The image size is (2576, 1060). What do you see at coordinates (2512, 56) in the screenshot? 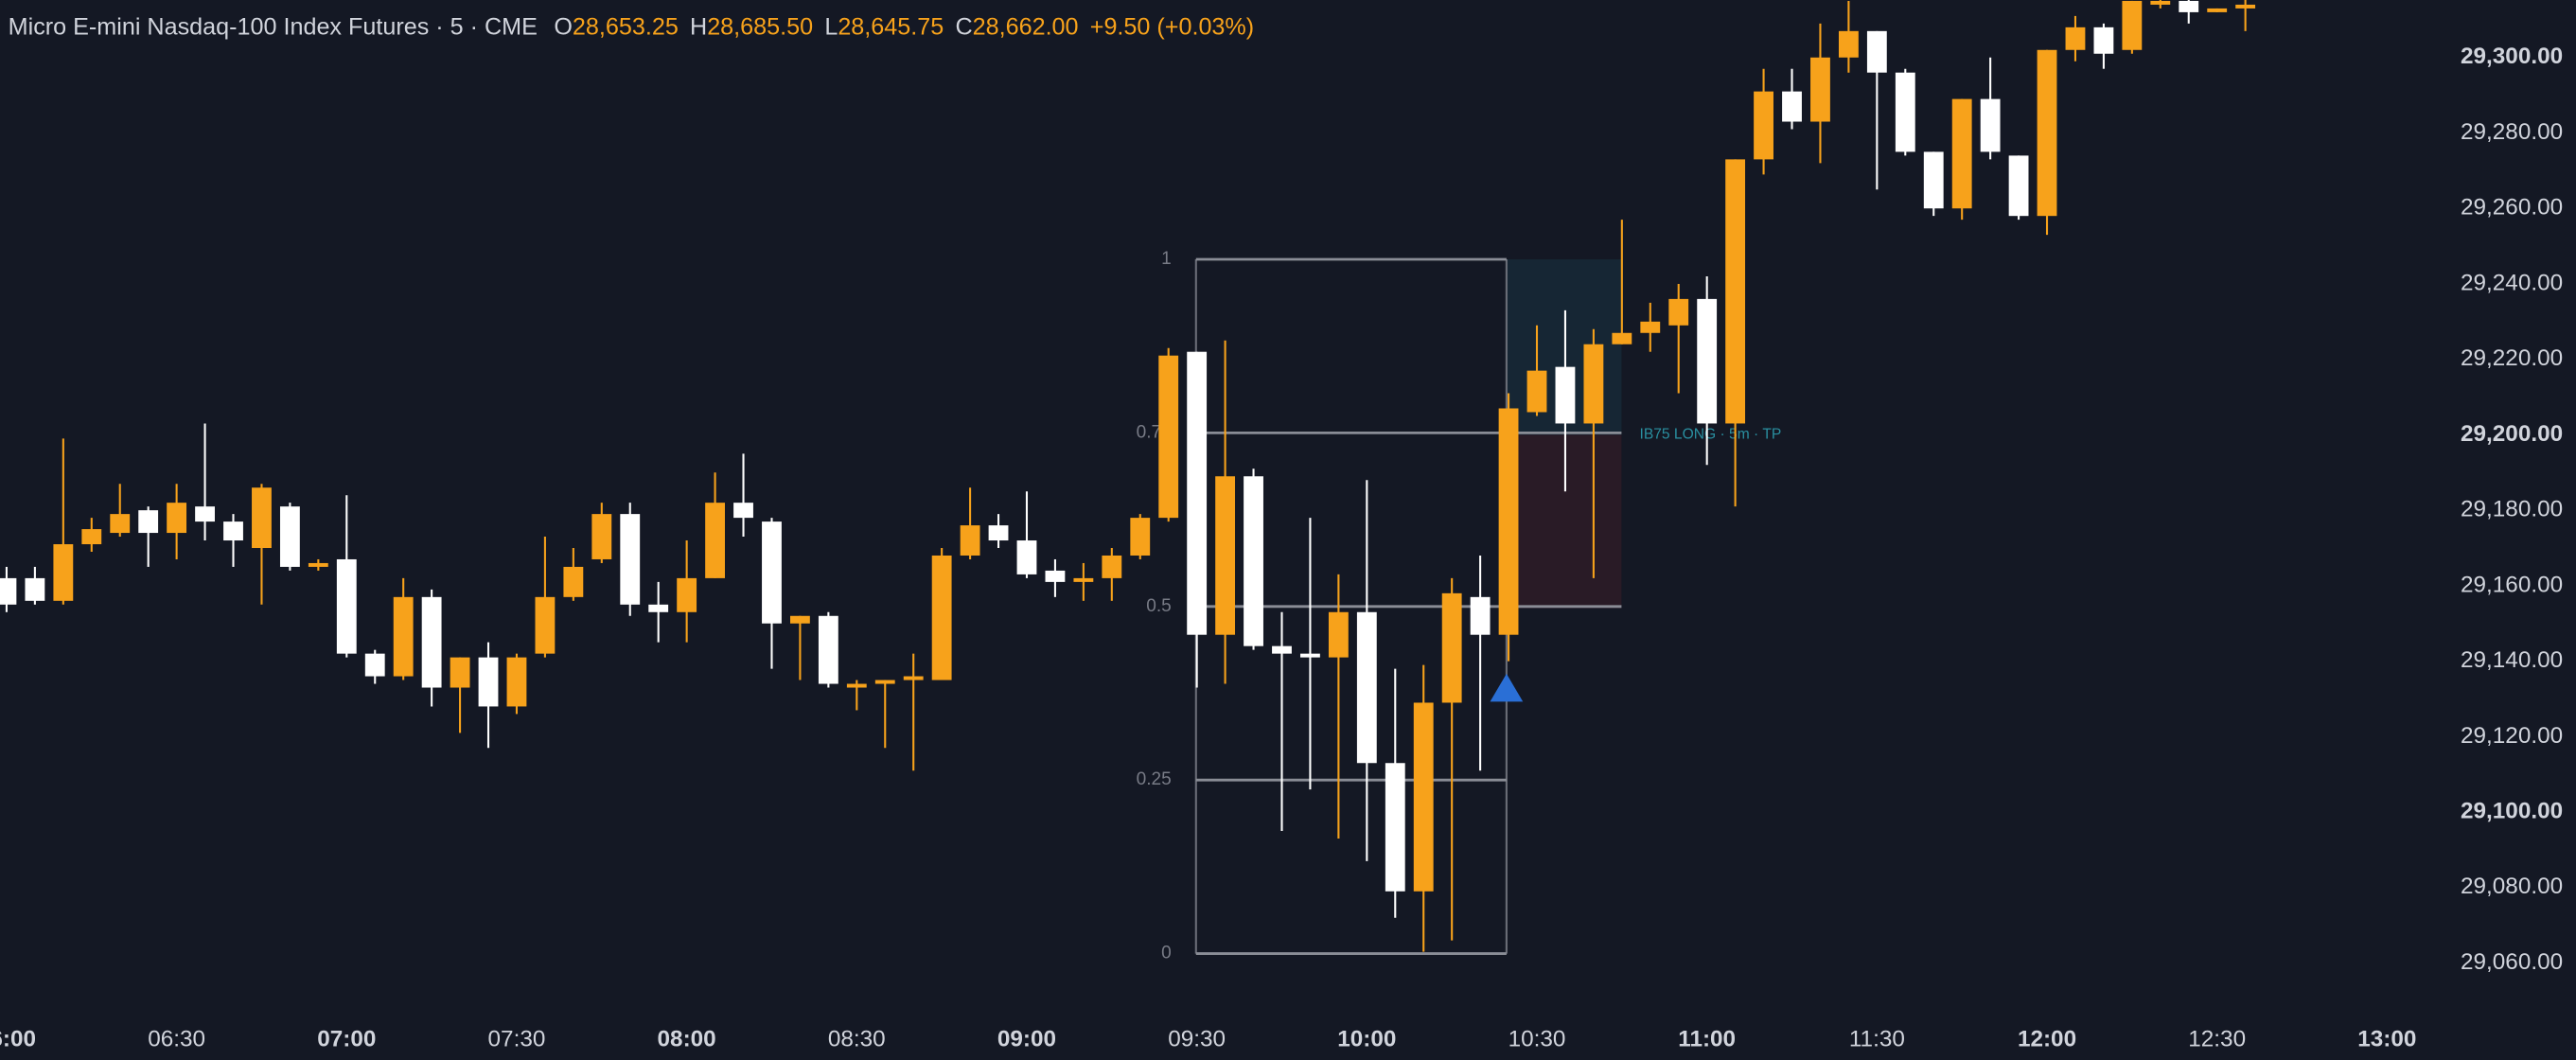
I see `y-tick-label: 29,300.00` at bounding box center [2512, 56].